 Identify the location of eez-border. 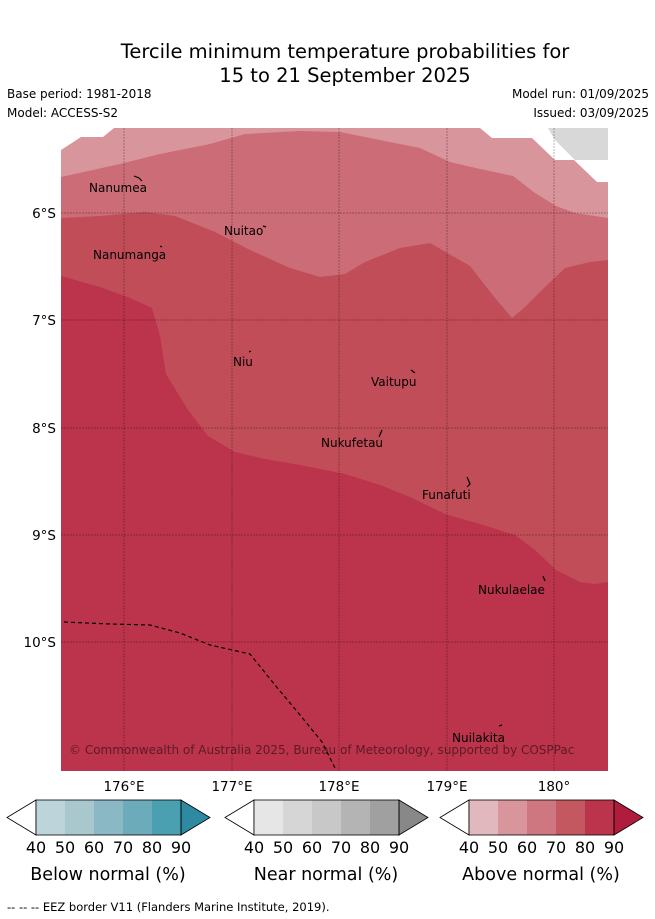
(199, 695).